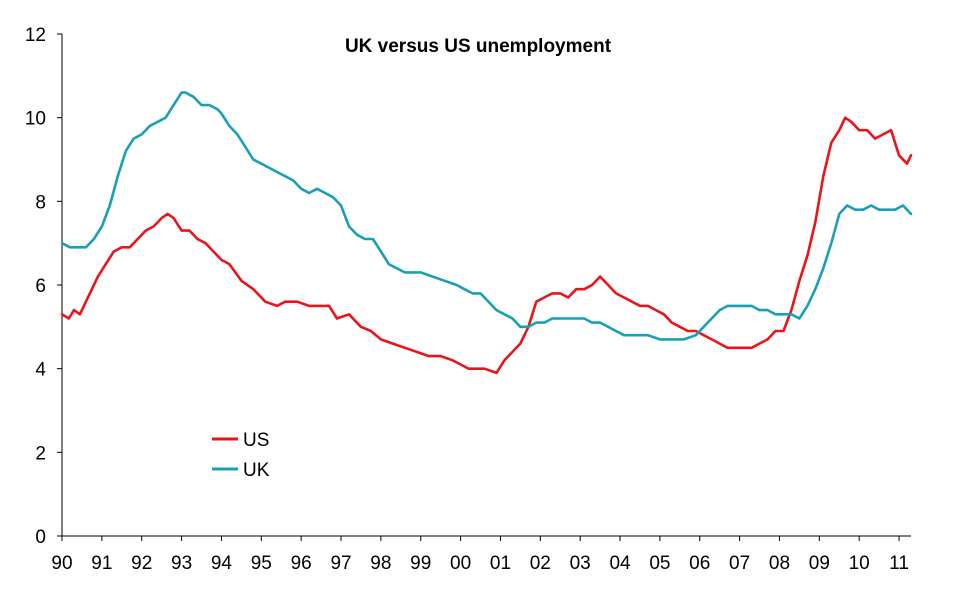  What do you see at coordinates (40, 286) in the screenshot?
I see `y-tick-label: 6` at bounding box center [40, 286].